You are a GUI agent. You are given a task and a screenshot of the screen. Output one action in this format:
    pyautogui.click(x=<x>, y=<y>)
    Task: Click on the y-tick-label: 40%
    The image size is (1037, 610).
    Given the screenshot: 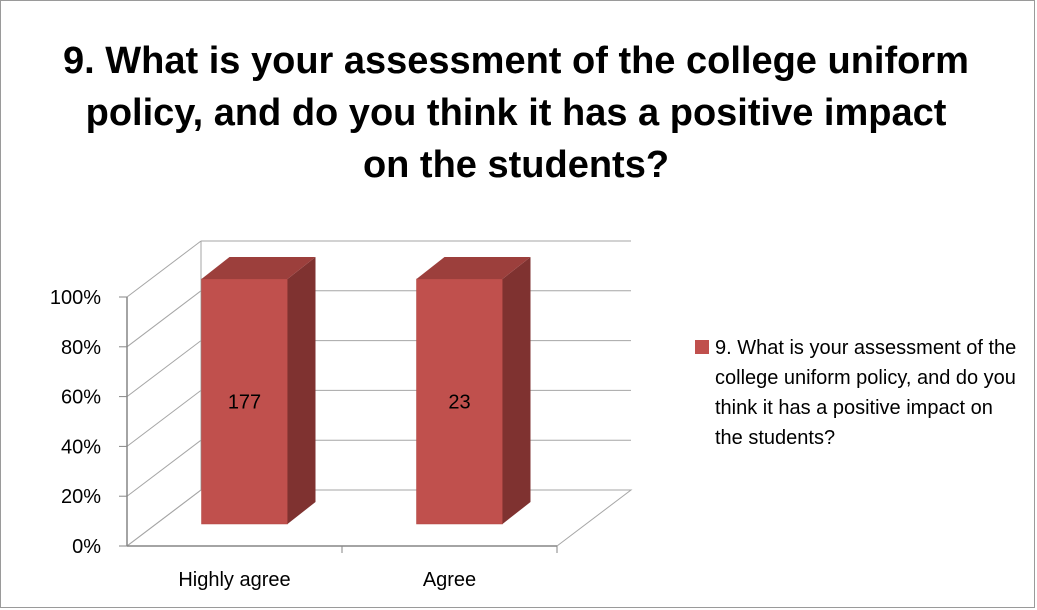 What is the action you would take?
    pyautogui.click(x=81, y=447)
    